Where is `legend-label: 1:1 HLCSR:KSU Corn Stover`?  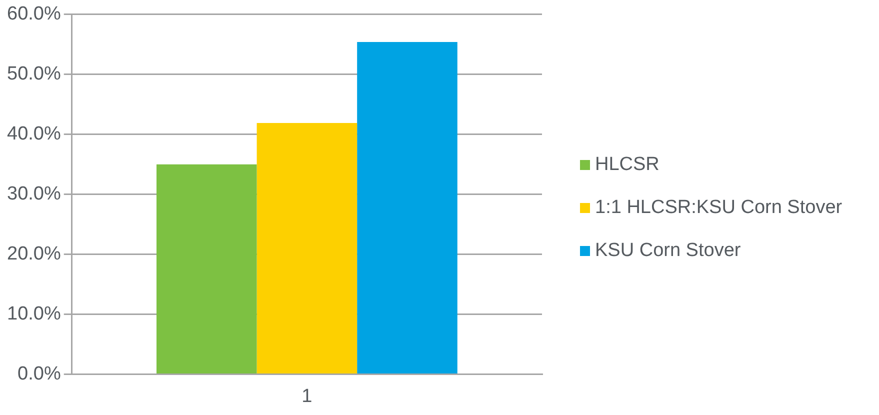
legend-label: 1:1 HLCSR:KSU Corn Stover is located at coordinates (718, 207).